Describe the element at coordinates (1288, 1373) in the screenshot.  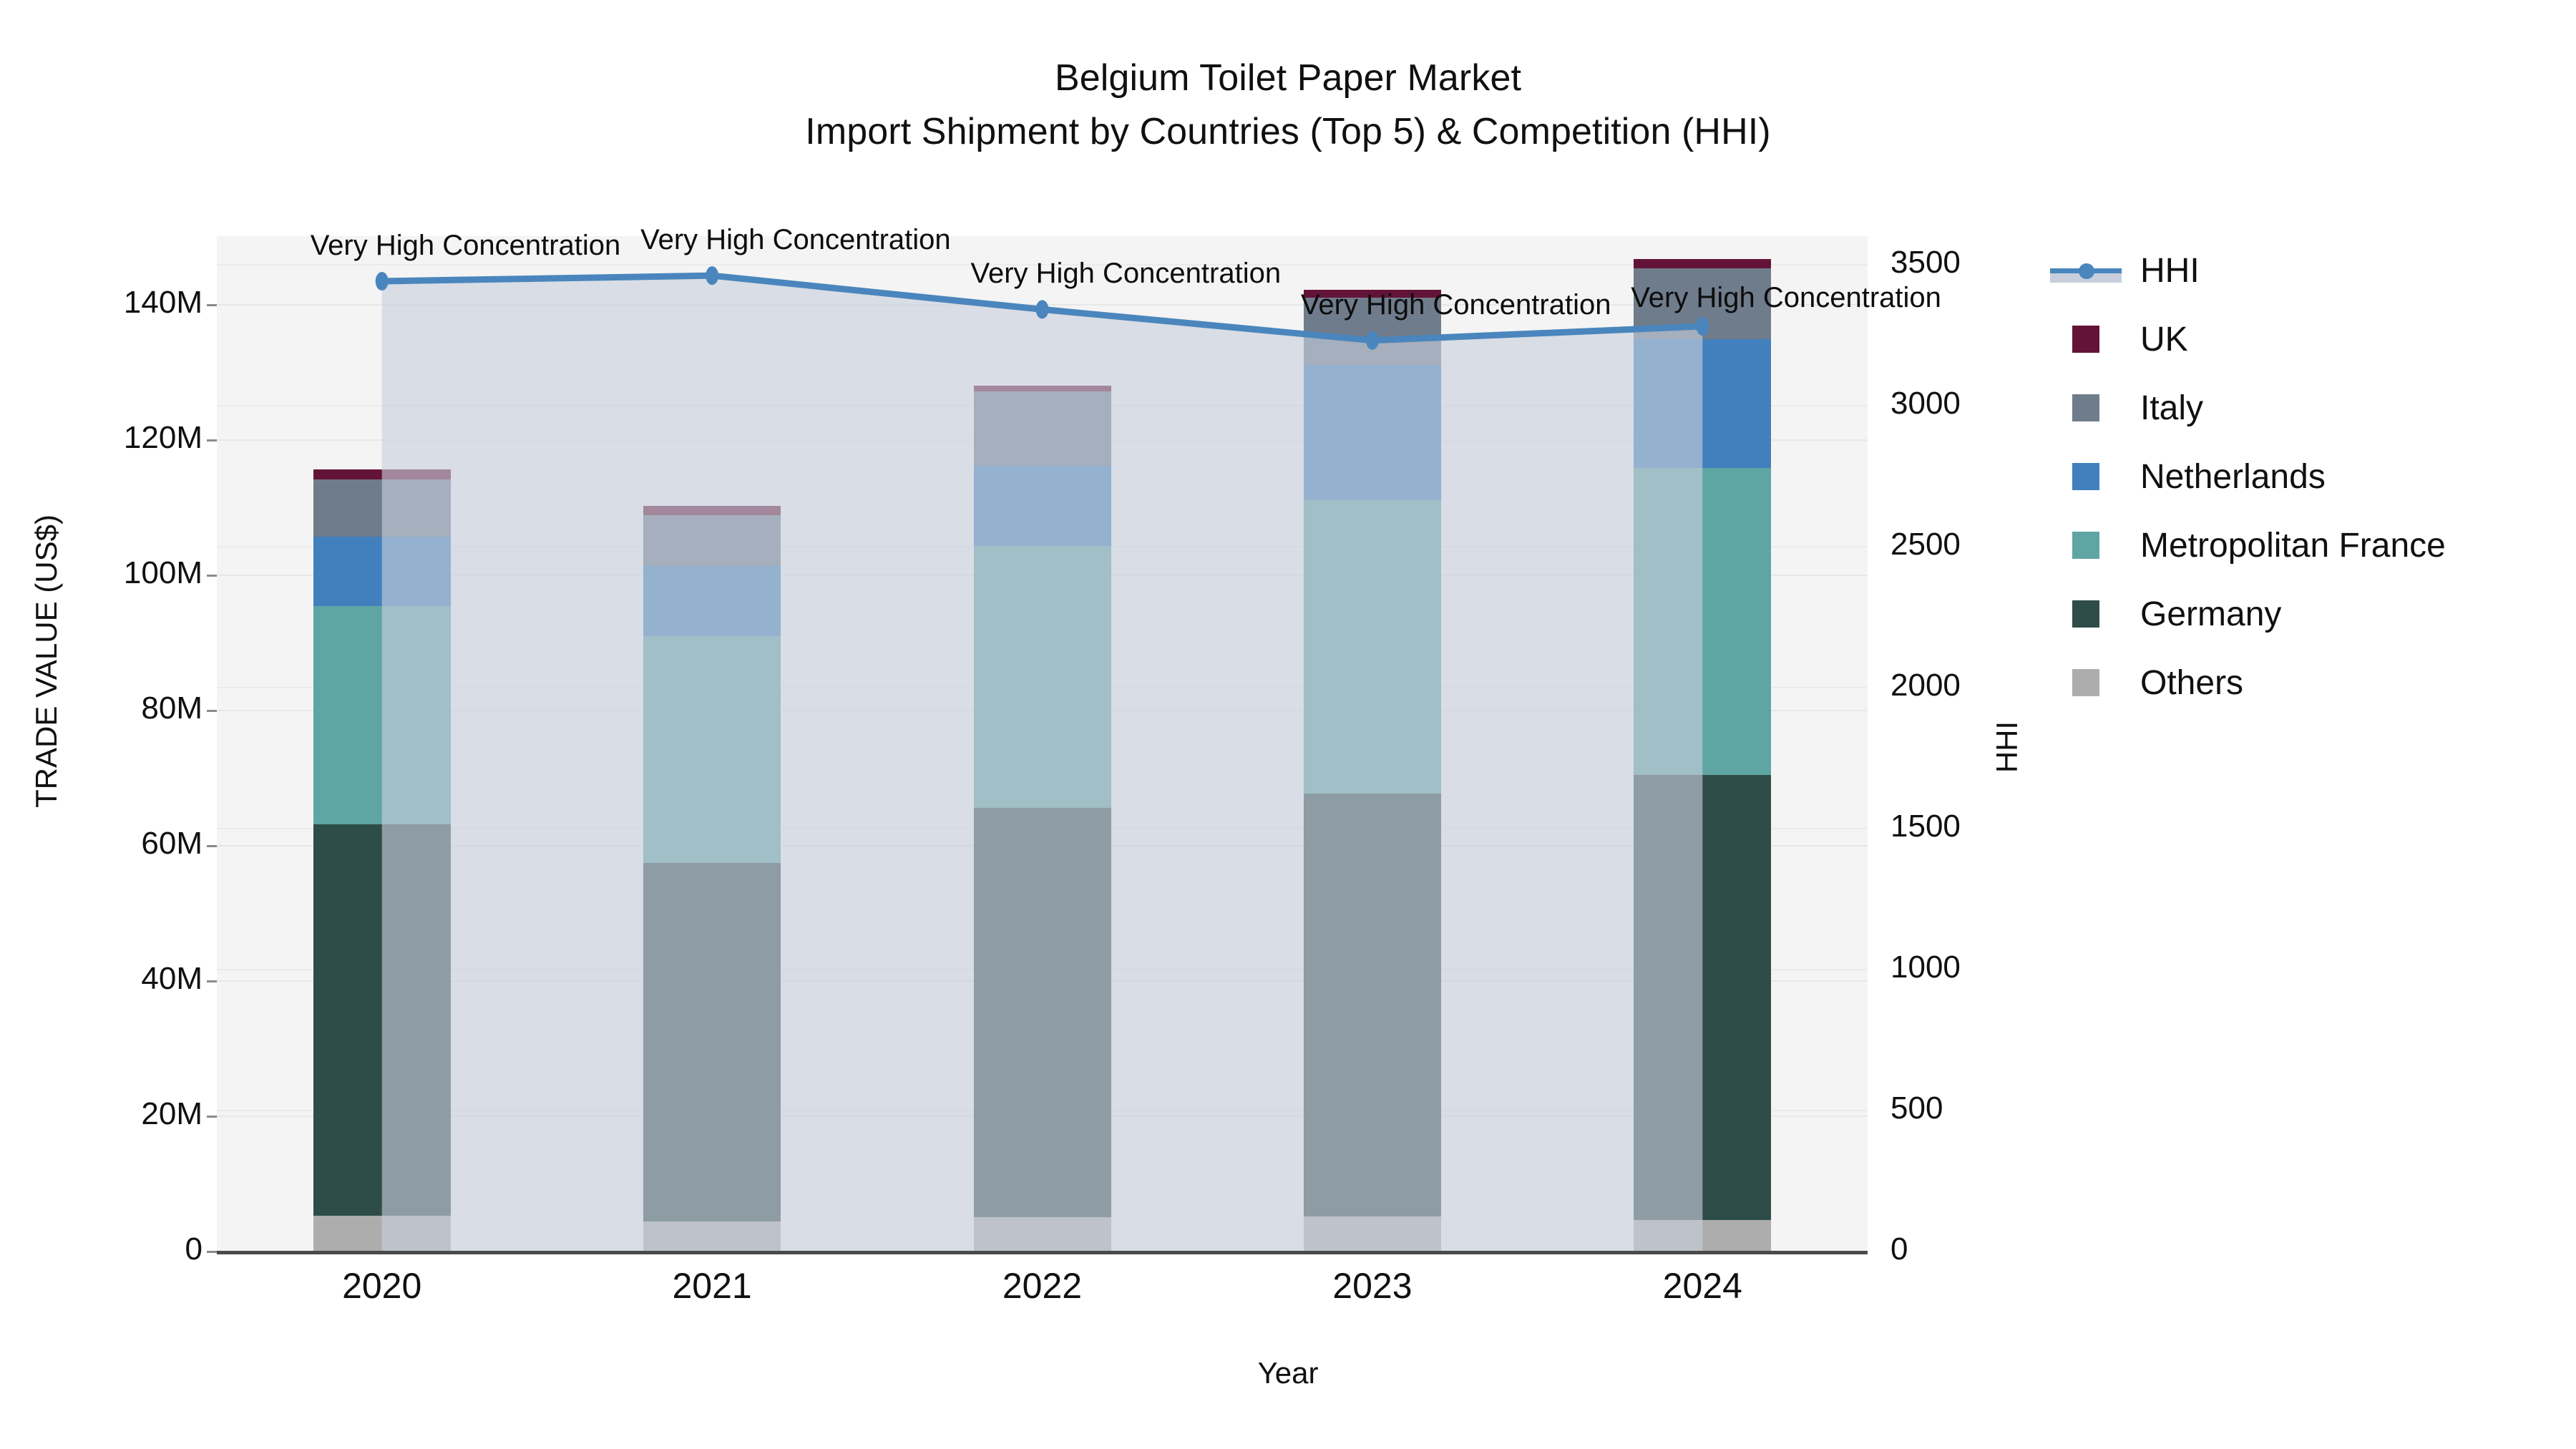
I see `x-axis-title: Year` at that location.